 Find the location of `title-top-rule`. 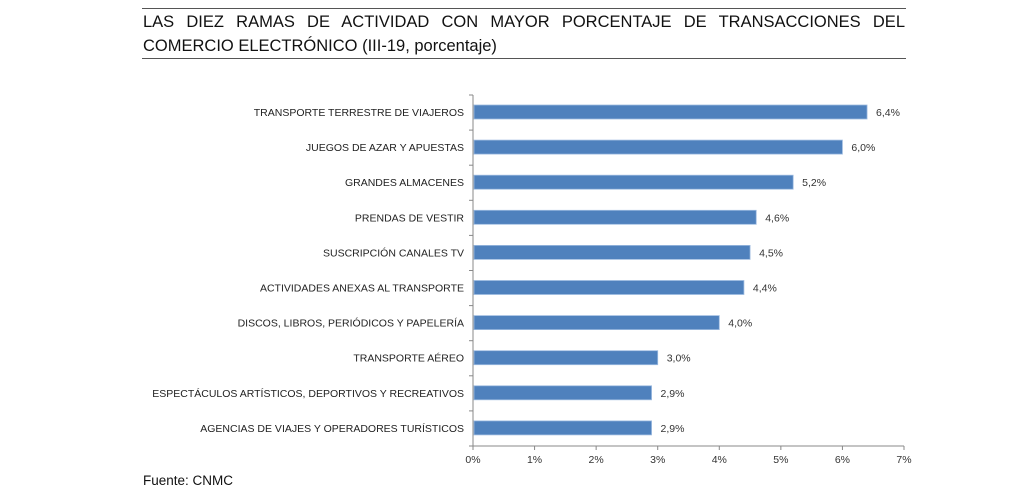

title-top-rule is located at coordinates (524, 8).